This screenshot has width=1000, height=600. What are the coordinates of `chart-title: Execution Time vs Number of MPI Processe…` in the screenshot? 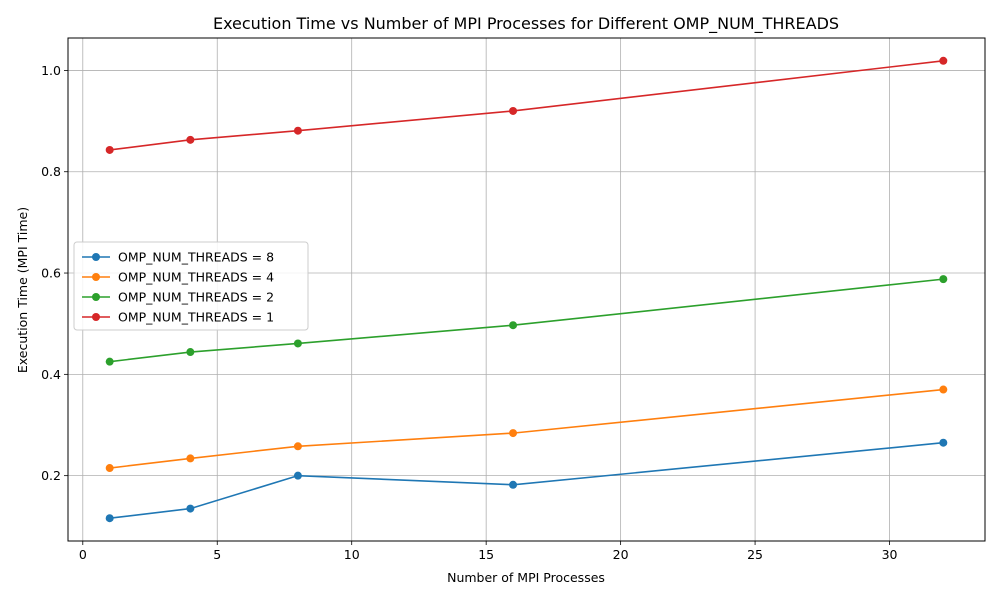 It's located at (526, 24).